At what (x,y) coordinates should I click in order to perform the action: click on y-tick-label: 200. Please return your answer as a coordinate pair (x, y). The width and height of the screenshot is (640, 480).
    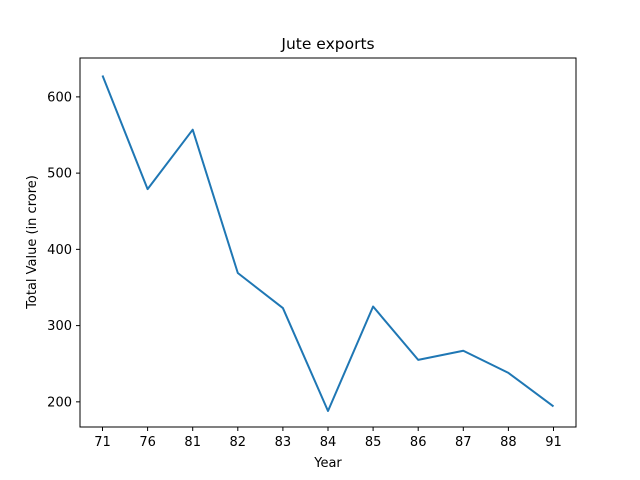
    Looking at the image, I should click on (59, 402).